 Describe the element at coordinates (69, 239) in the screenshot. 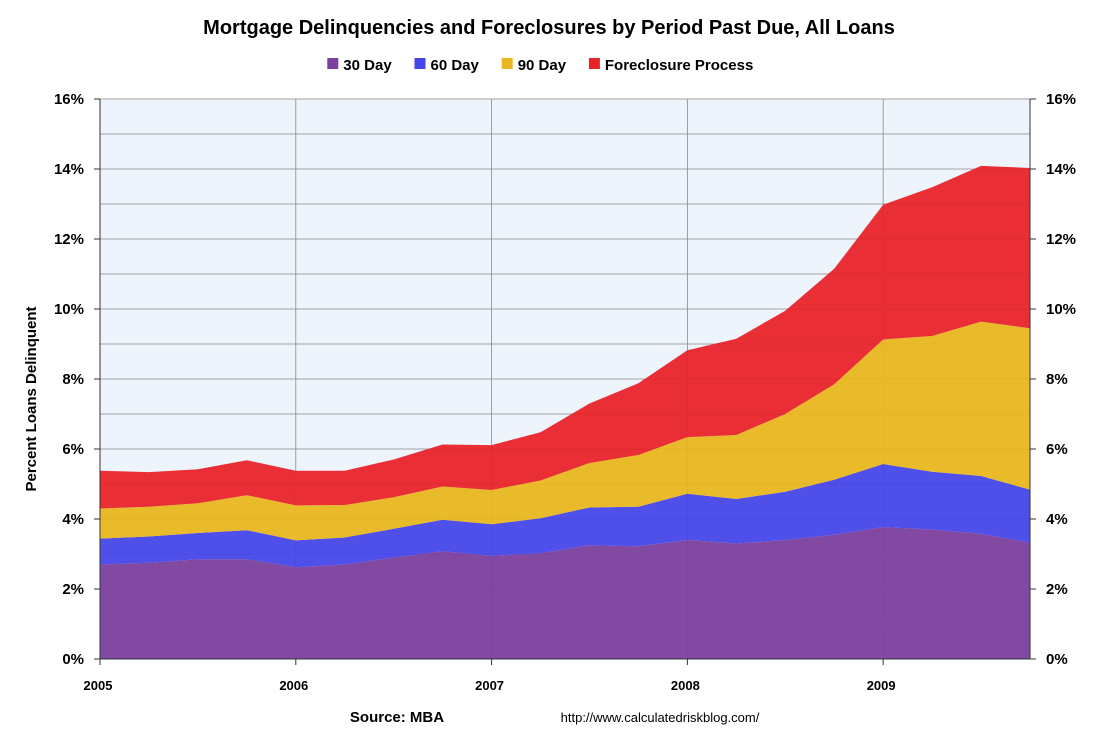

I see `y-tick-label-left: 12%` at that location.